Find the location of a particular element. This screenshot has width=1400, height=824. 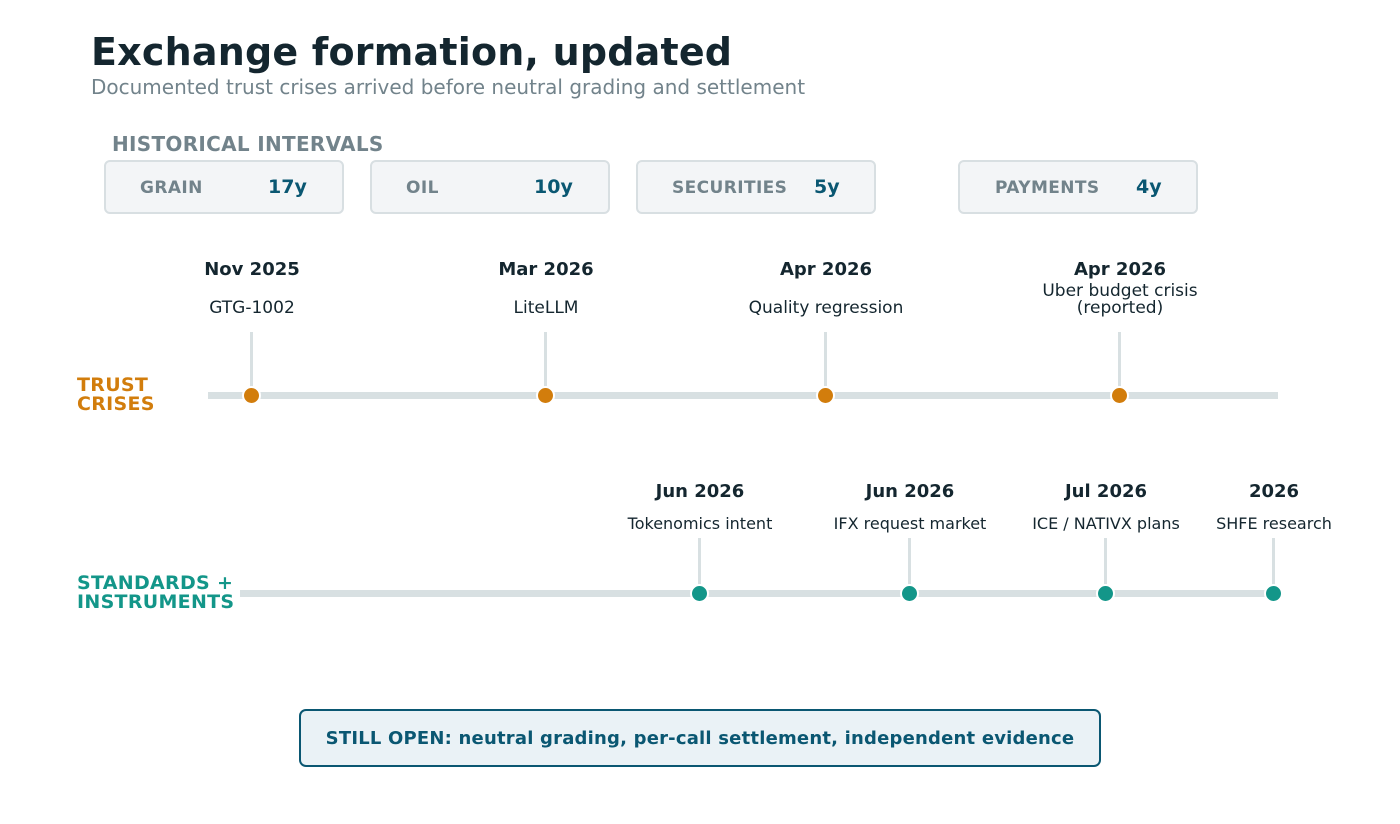

trust-crises-track is located at coordinates (743, 395).